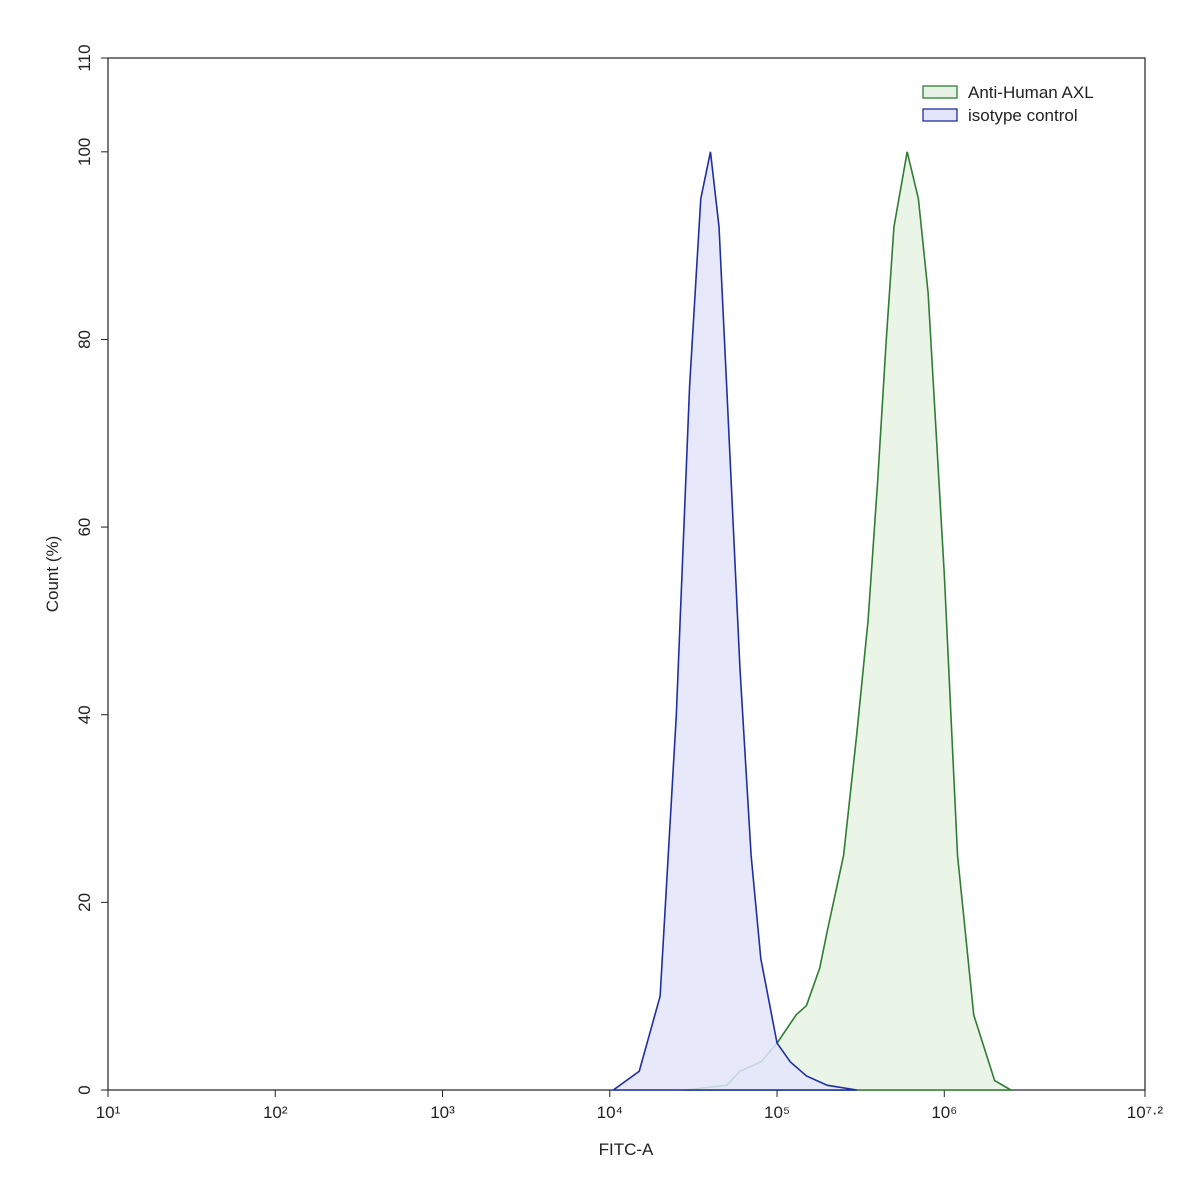  Describe the element at coordinates (1023, 115) in the screenshot. I see `legend-text: isotype control` at that location.